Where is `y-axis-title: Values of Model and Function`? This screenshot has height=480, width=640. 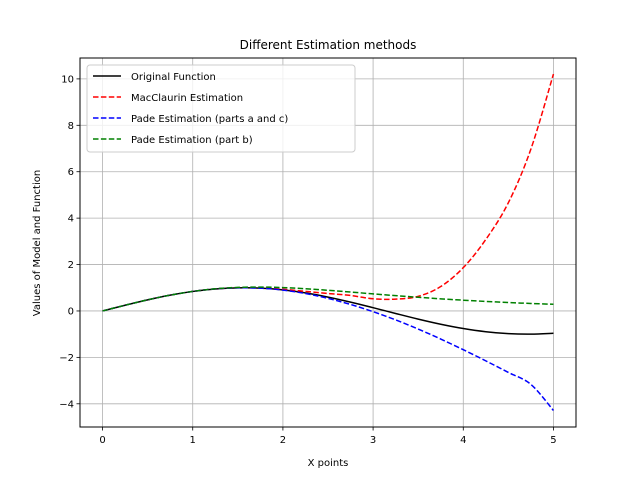 y-axis-title: Values of Model and Function is located at coordinates (37, 243).